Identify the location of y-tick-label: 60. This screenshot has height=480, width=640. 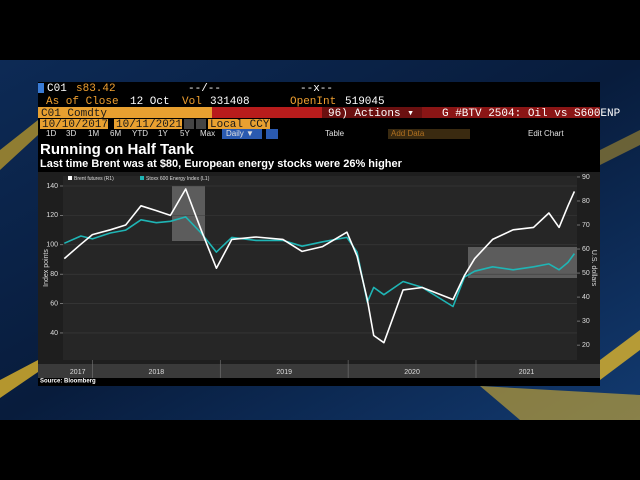
(54, 303).